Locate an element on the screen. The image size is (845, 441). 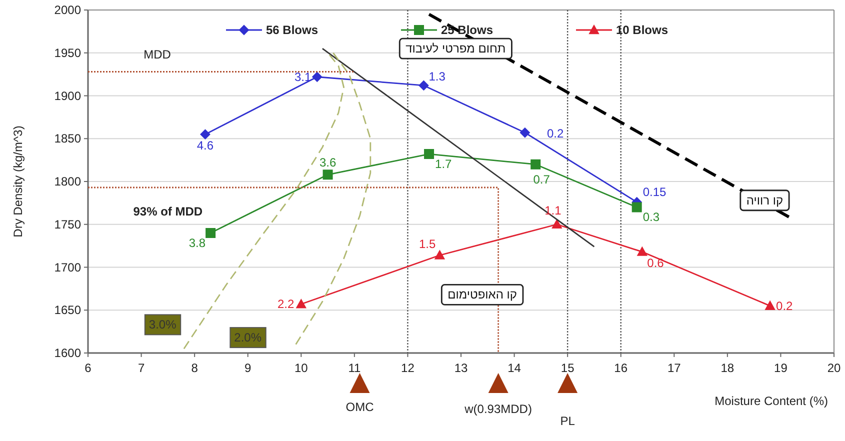
x-tick-label: 20 is located at coordinates (834, 368).